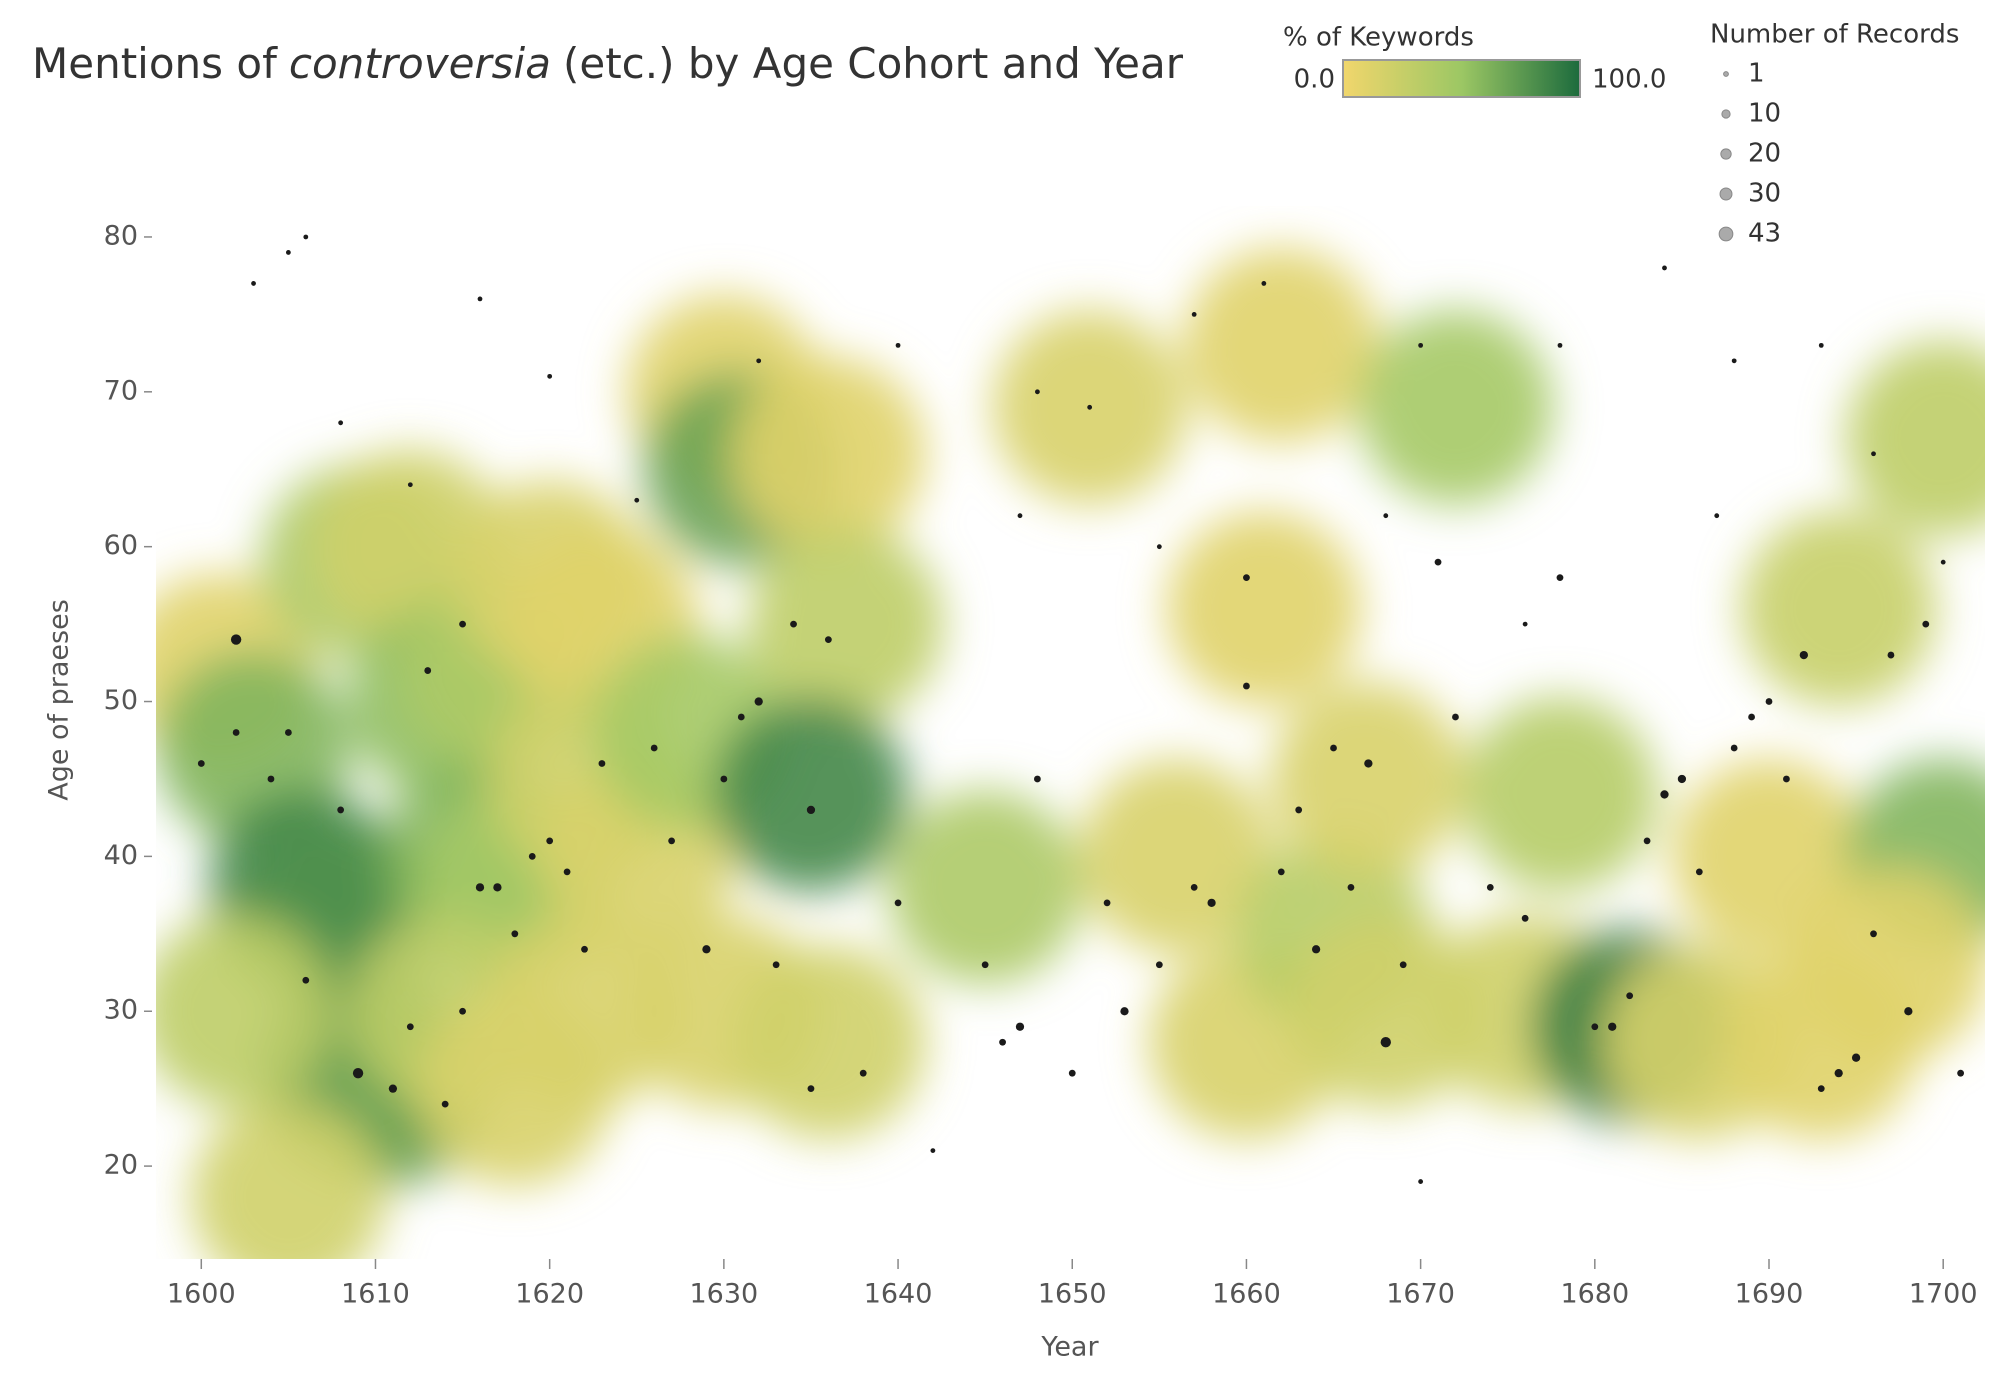  Describe the element at coordinates (1378, 38) in the screenshot. I see `color-legend-title: % of Keywords` at that location.